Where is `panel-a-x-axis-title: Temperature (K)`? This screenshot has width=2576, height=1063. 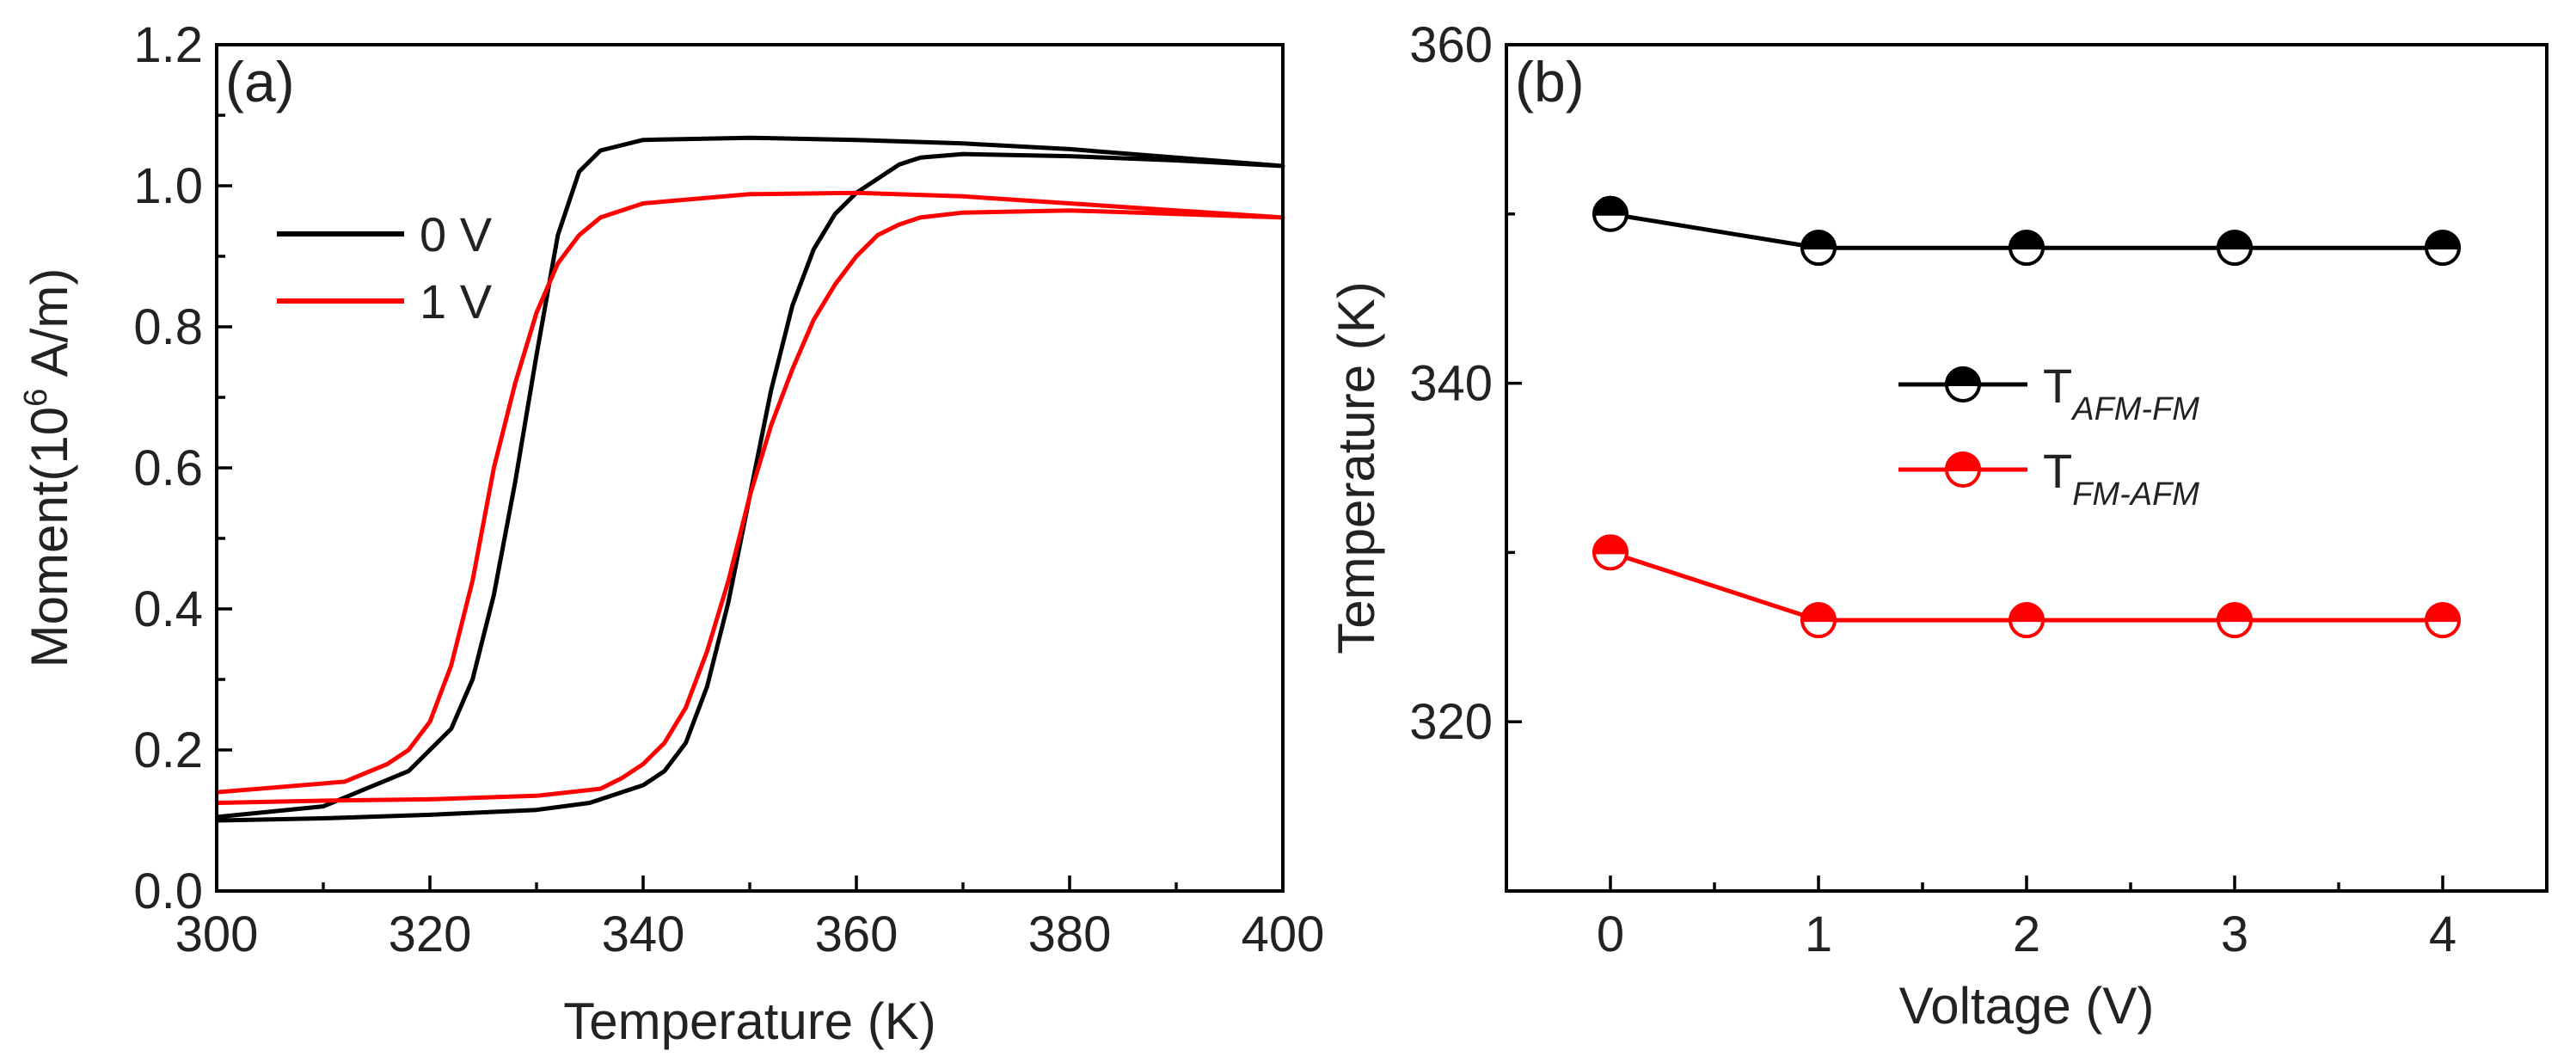 panel-a-x-axis-title: Temperature (K) is located at coordinates (749, 1021).